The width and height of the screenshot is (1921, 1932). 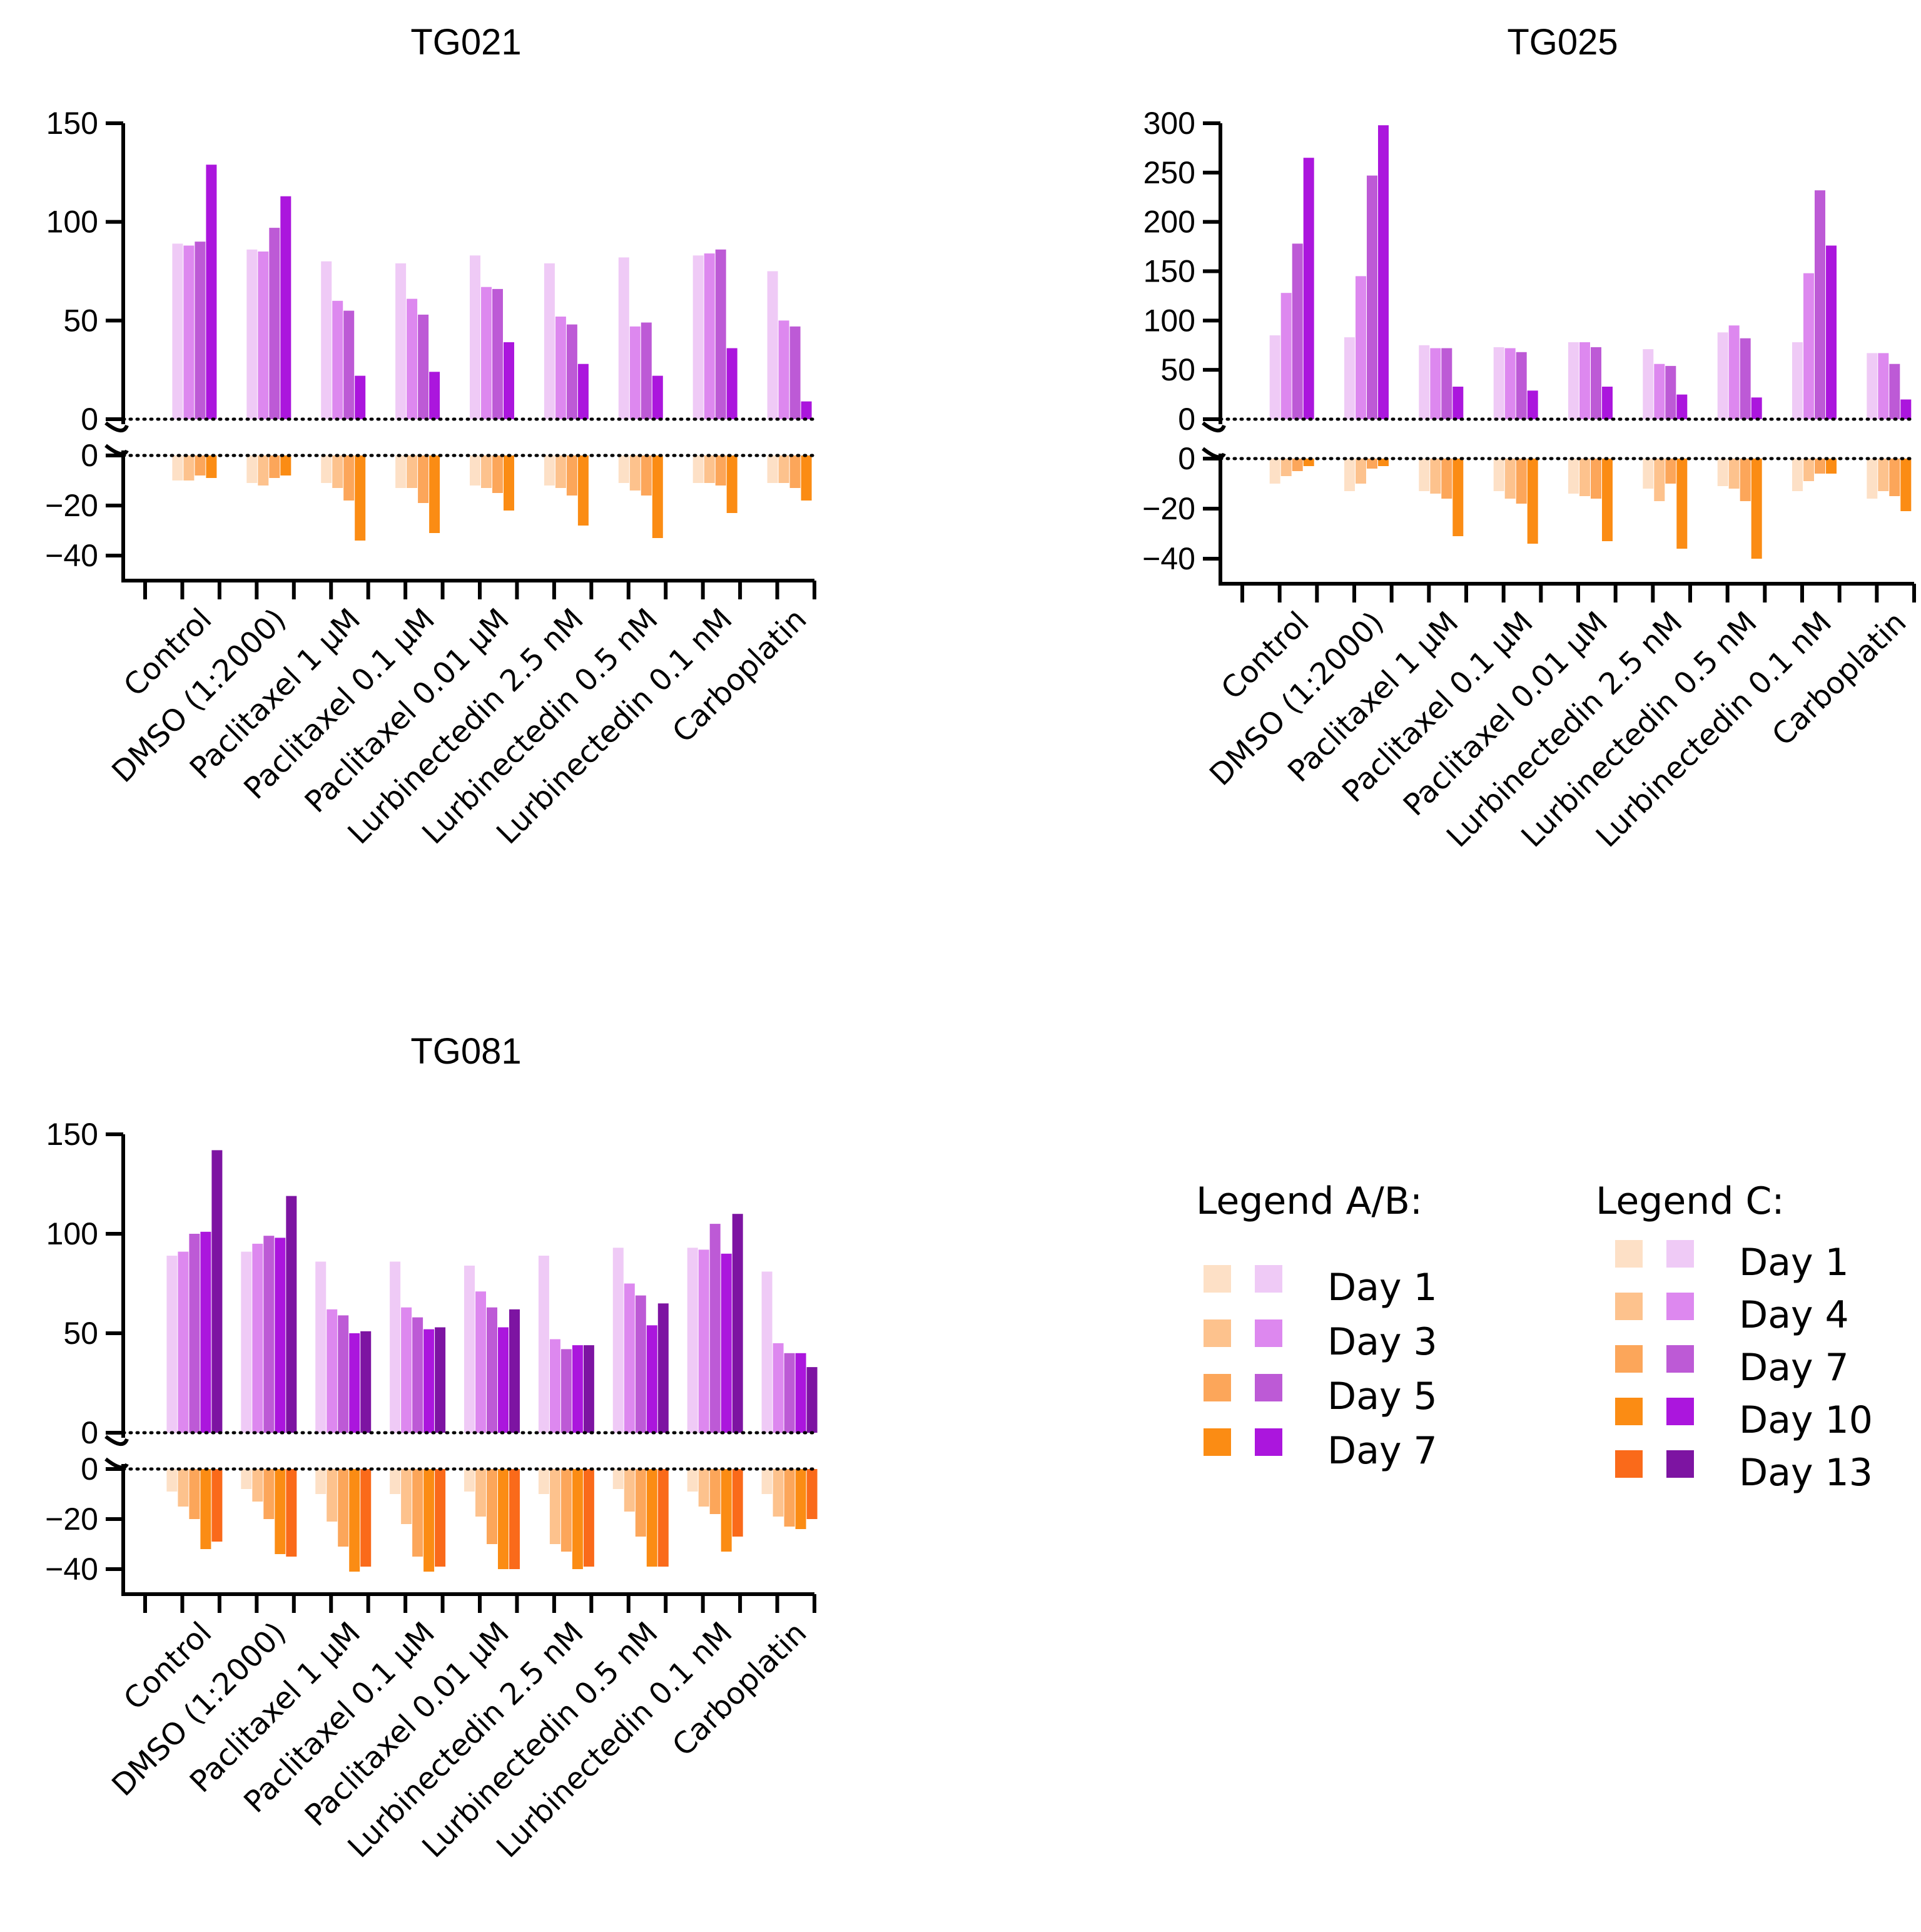 What do you see at coordinates (1382, 1342) in the screenshot?
I see `legend-label: Day 3` at bounding box center [1382, 1342].